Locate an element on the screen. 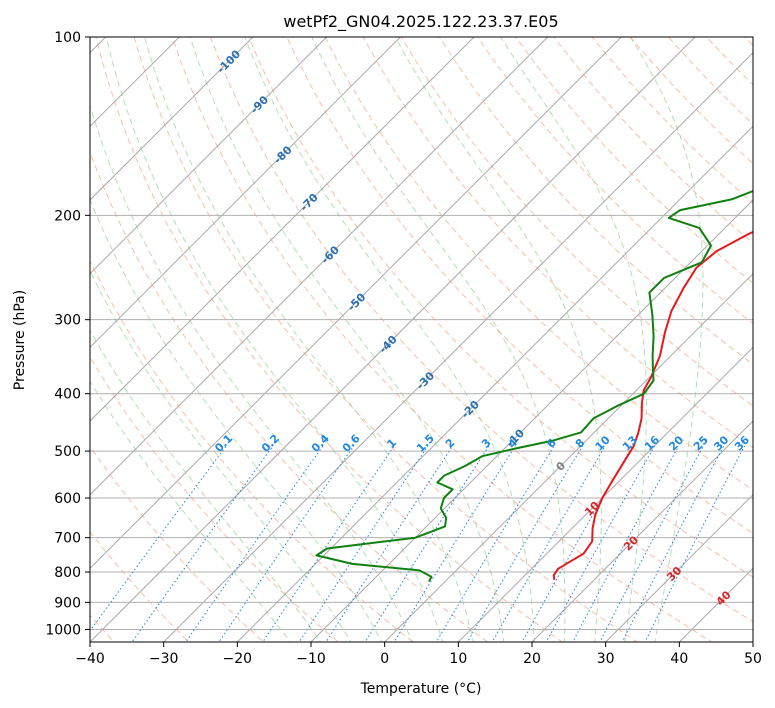 This screenshot has width=775, height=708. y-tick-label: 500 is located at coordinates (67, 452).